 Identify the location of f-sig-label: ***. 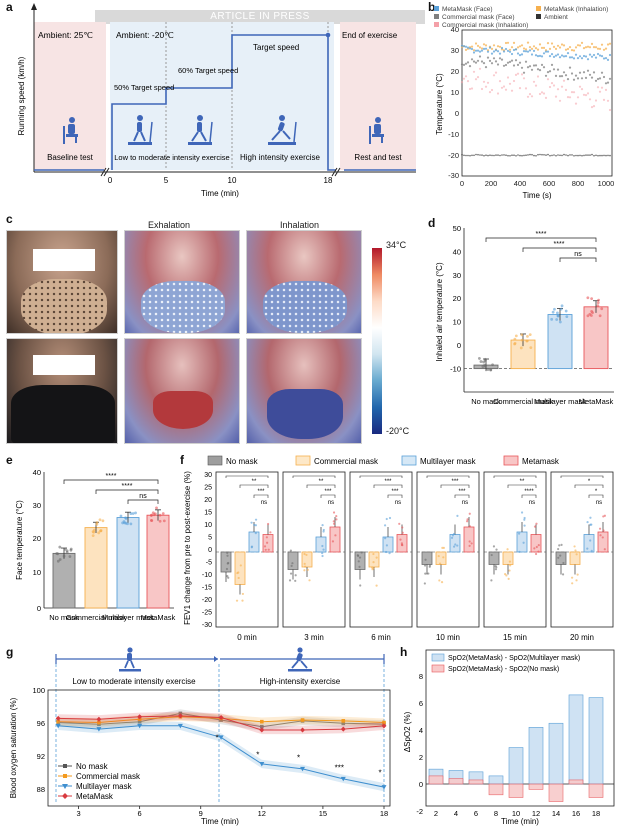
(328, 492).